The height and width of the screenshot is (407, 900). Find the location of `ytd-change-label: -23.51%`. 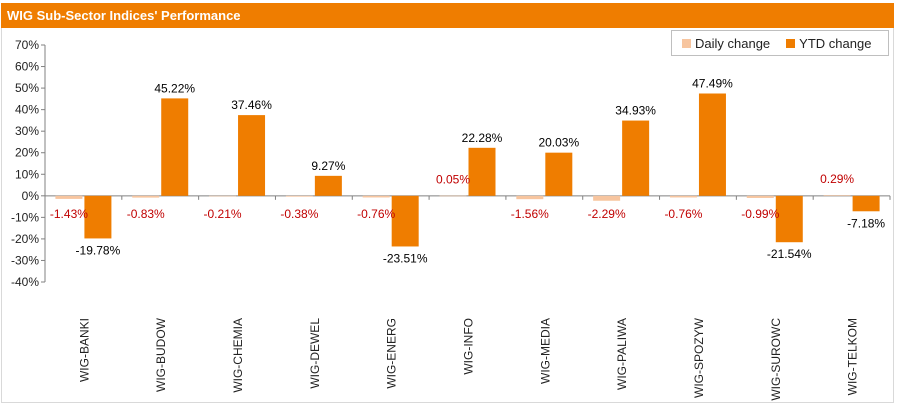

ytd-change-label: -23.51% is located at coordinates (405, 258).